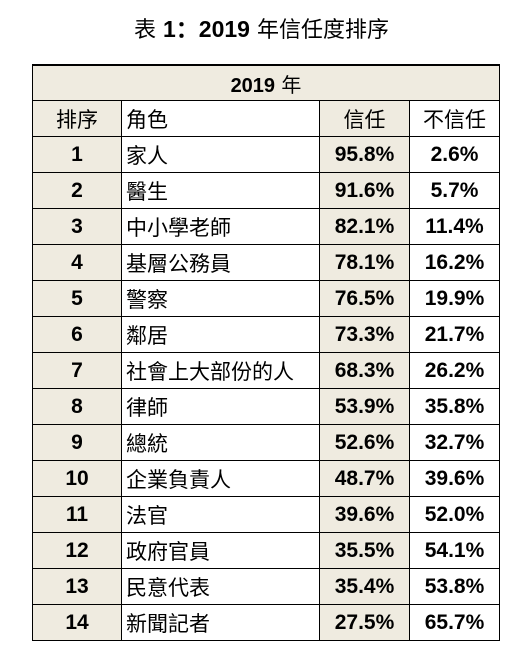 This screenshot has height=655, width=523. Describe the element at coordinates (364, 586) in the screenshot. I see `cell-trust: 35.4%` at that location.